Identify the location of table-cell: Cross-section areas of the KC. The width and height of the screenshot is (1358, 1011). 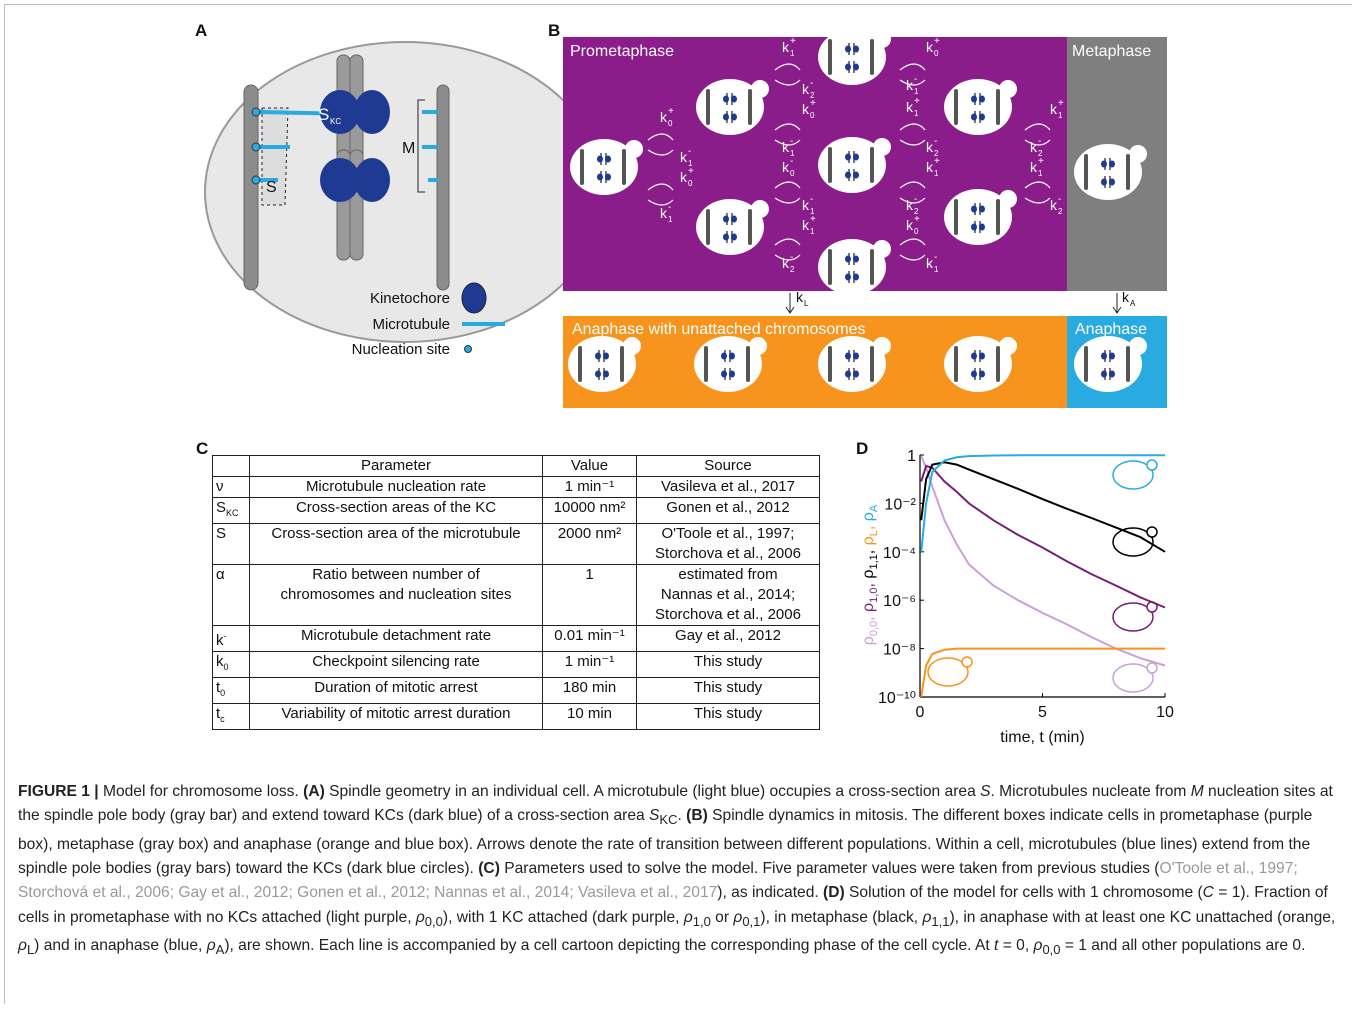
(396, 510).